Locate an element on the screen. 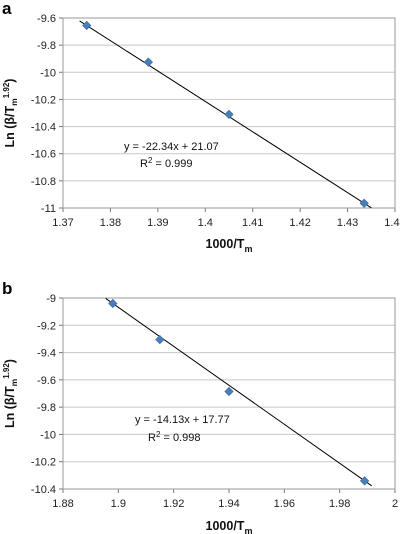 The height and width of the screenshot is (534, 400). panel-label: b is located at coordinates (7, 288).